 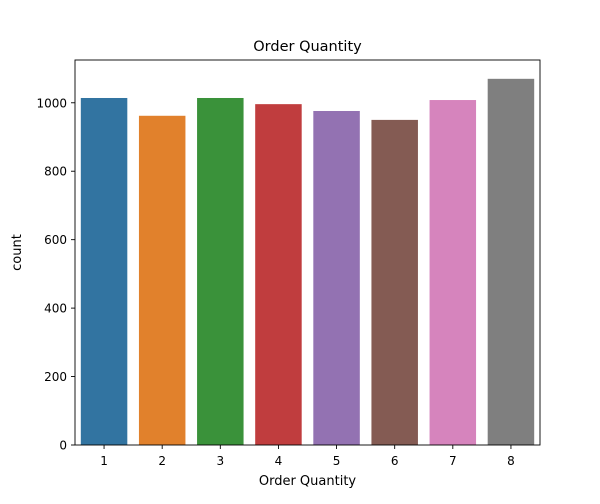 What do you see at coordinates (55, 240) in the screenshot?
I see `y-tick-label-600: 600` at bounding box center [55, 240].